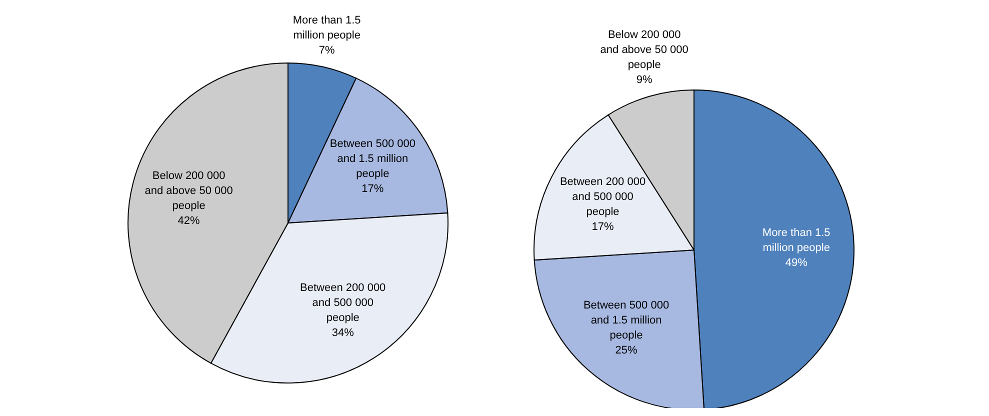 The height and width of the screenshot is (416, 989). Describe the element at coordinates (796, 262) in the screenshot. I see `data-label: 49%` at that location.